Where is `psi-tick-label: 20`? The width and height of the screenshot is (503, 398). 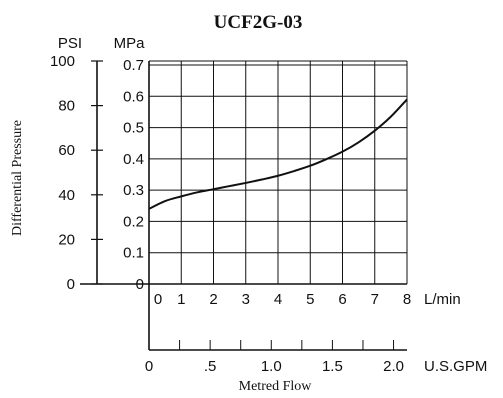
psi-tick-label: 20 is located at coordinates (66, 239).